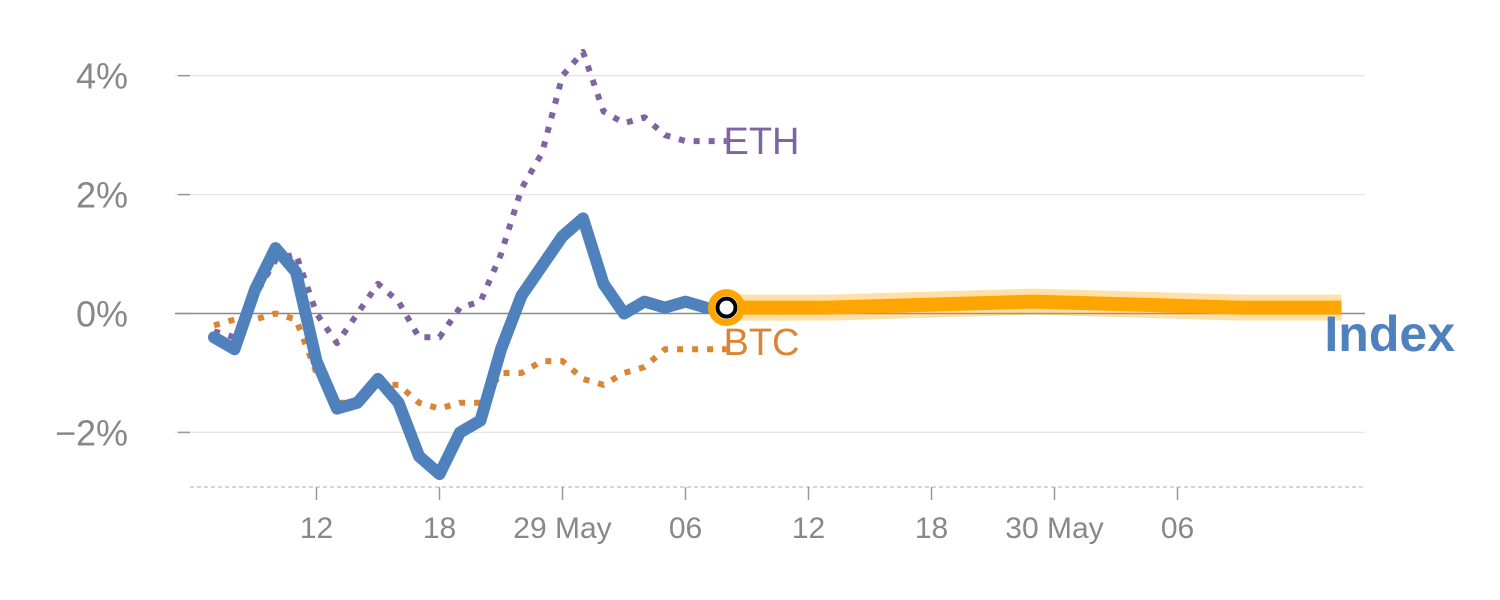  Describe the element at coordinates (1034, 304) in the screenshot. I see `forecast-line` at that location.